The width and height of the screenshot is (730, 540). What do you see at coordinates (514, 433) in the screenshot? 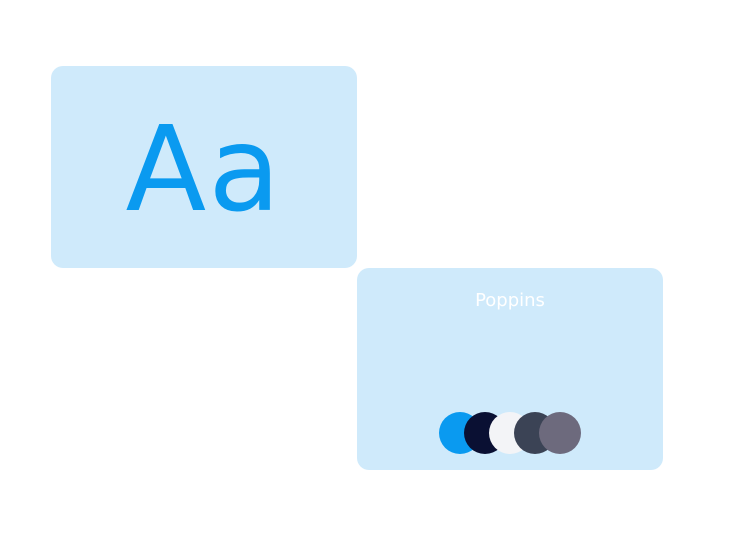
I see `color-swatch-row` at bounding box center [514, 433].